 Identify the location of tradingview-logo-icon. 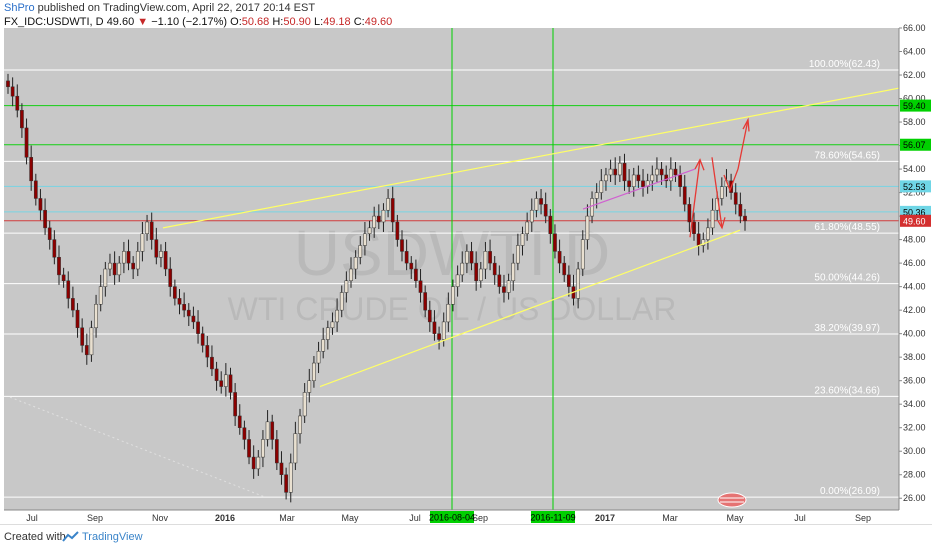
(71, 537).